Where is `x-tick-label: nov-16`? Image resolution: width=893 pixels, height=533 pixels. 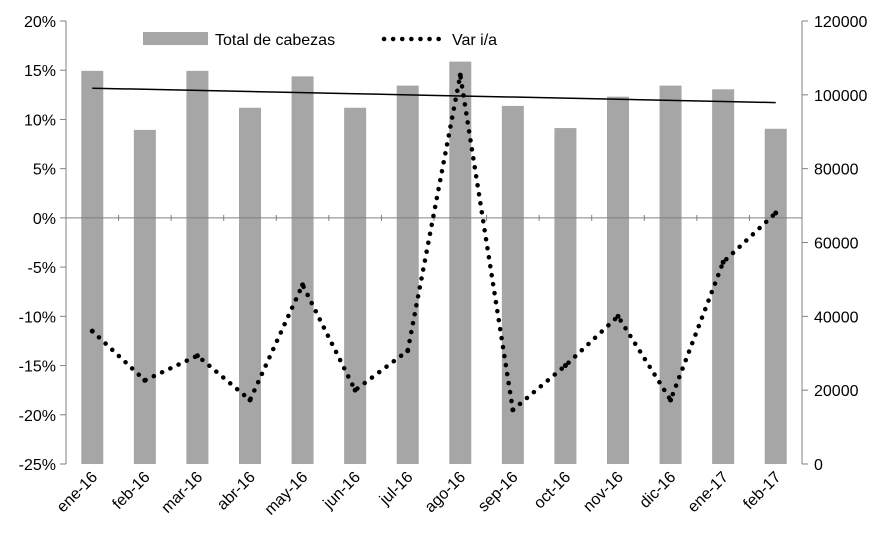
x-tick-label: nov-16 is located at coordinates (603, 492).